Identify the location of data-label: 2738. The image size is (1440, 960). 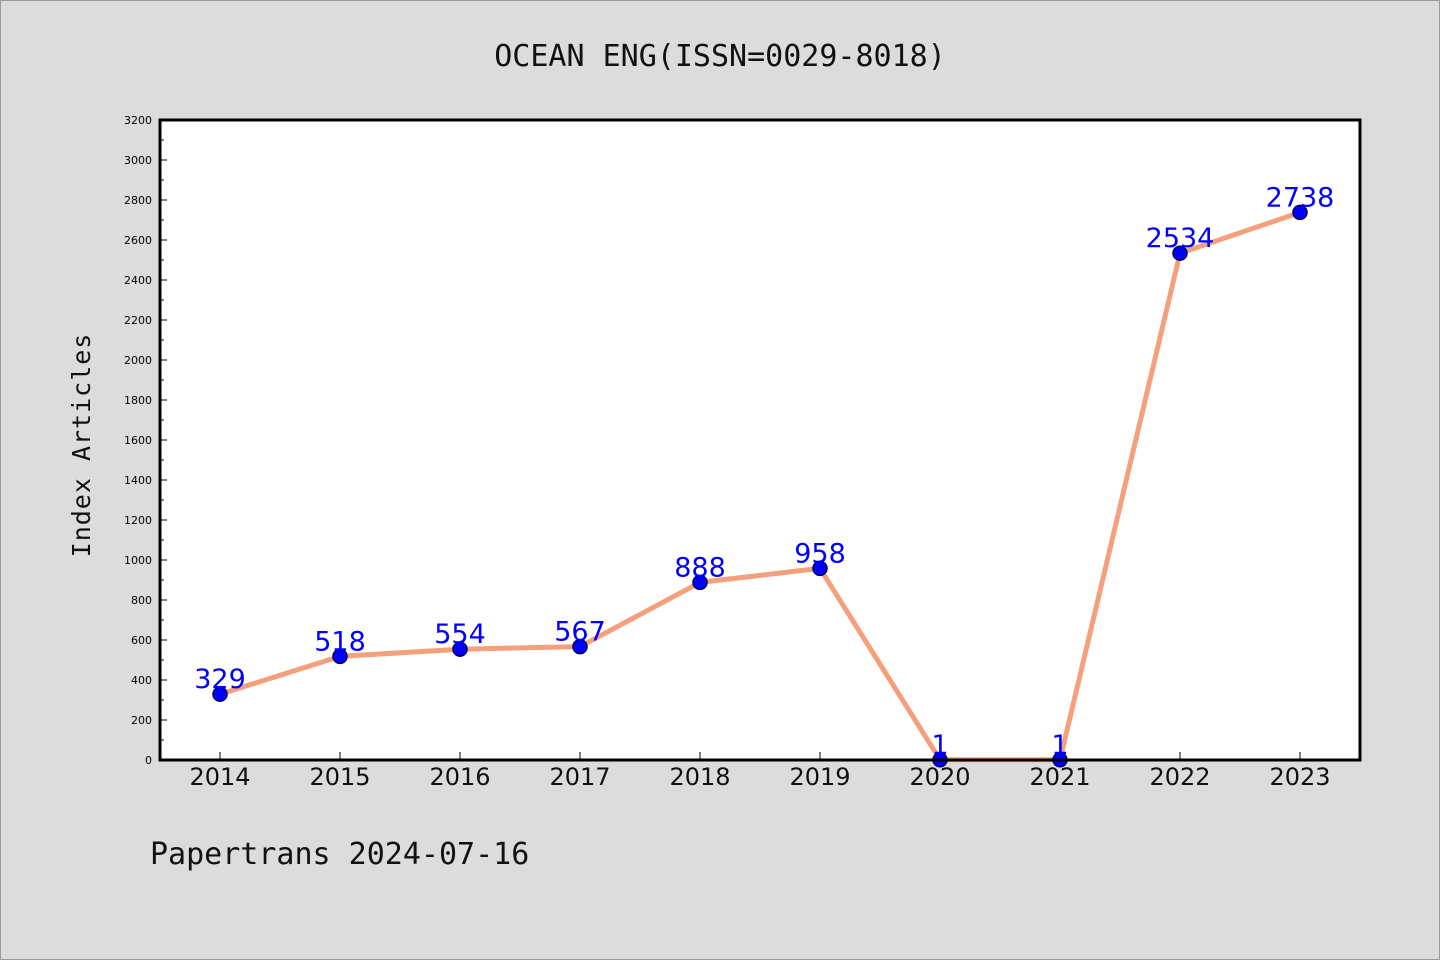
(1300, 197).